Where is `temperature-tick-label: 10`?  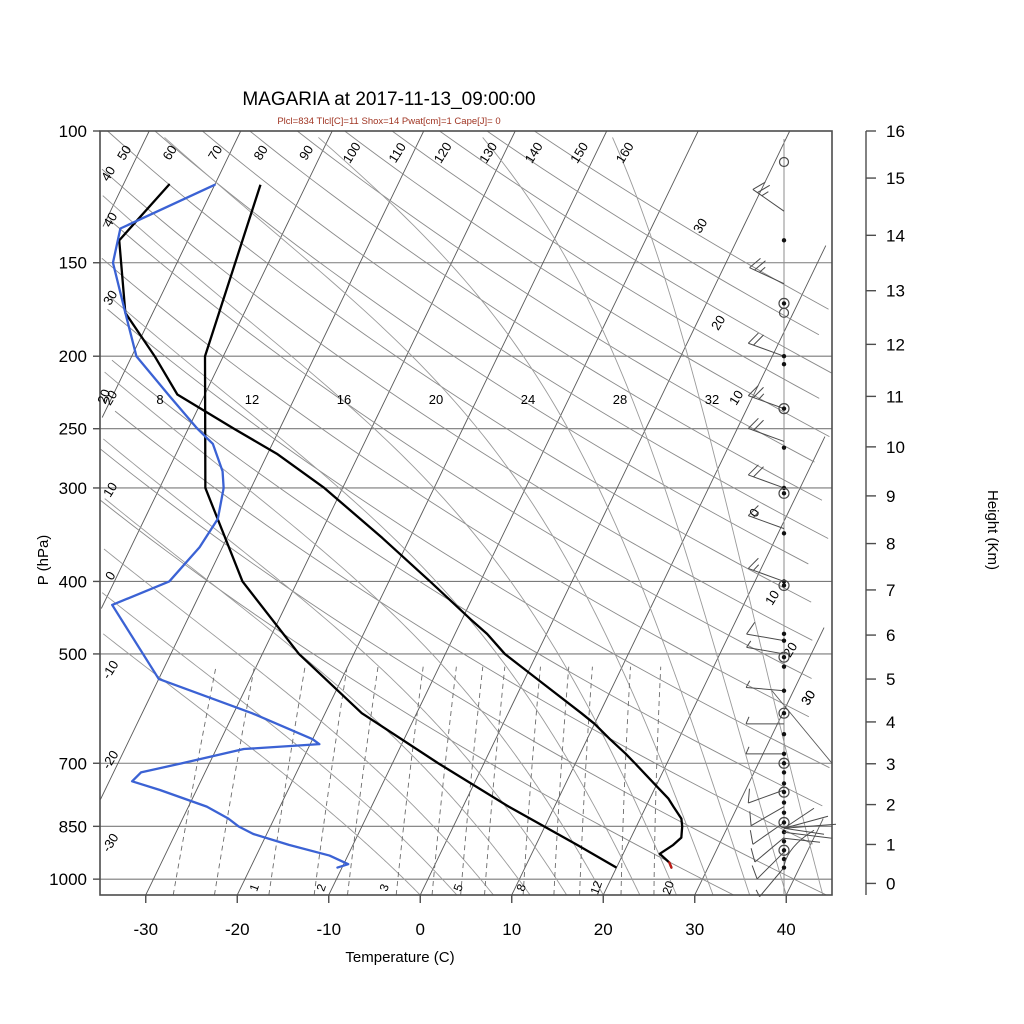 temperature-tick-label: 10 is located at coordinates (511, 929).